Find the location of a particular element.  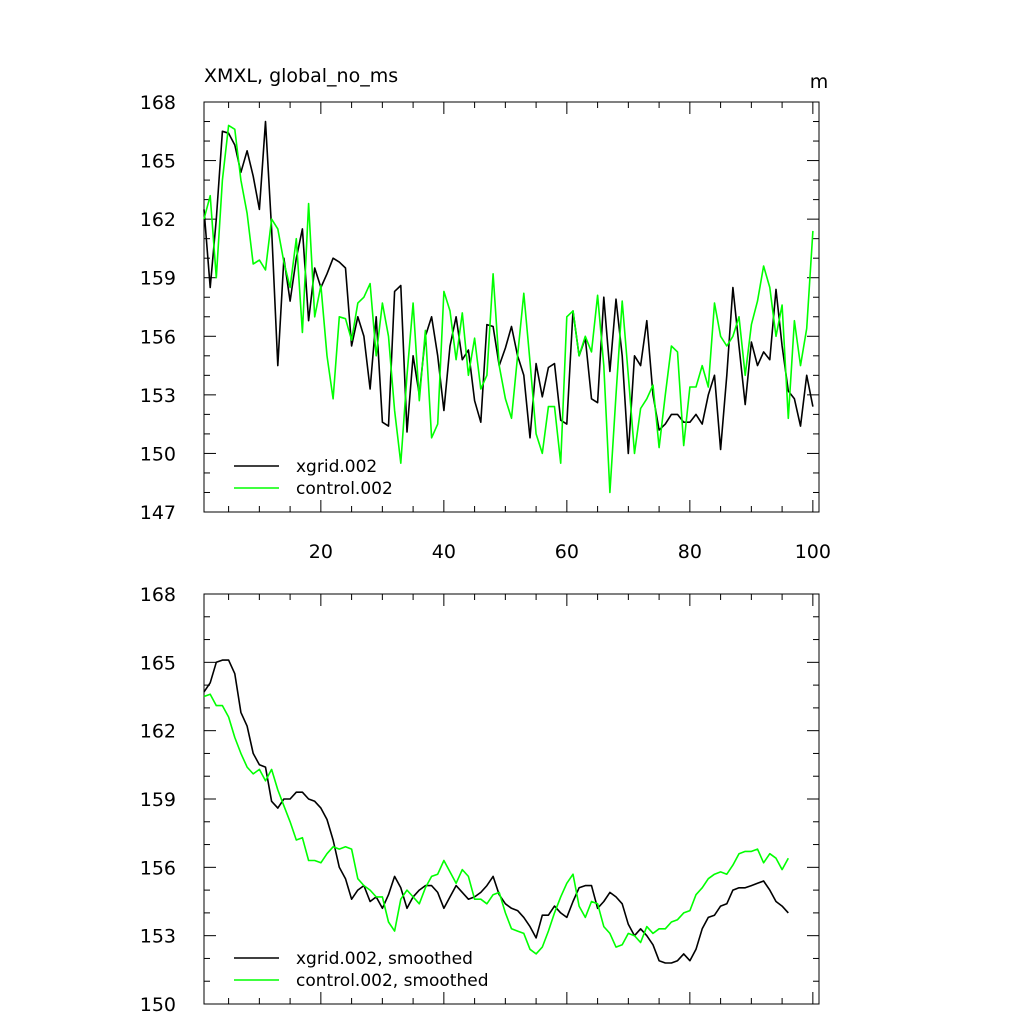

series-line-control is located at coordinates (496, 824).